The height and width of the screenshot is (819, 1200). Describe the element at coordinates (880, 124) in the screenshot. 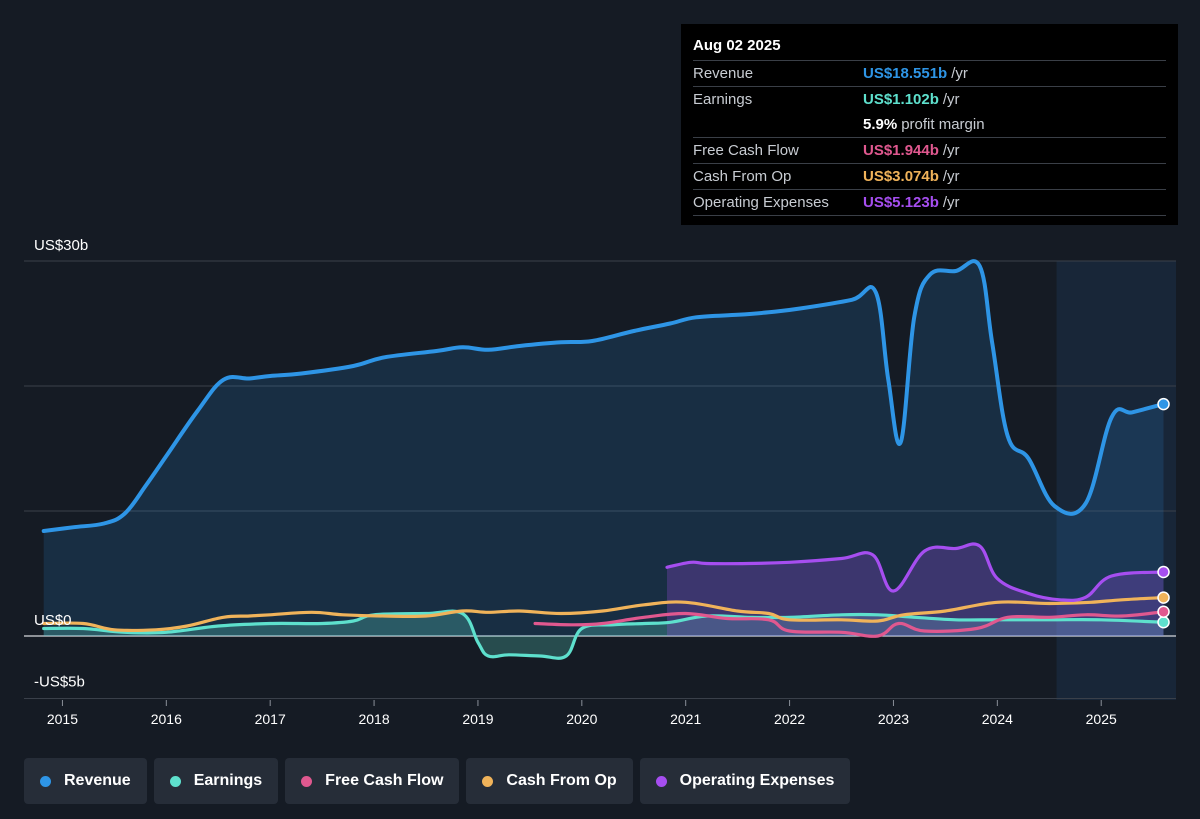

I see `tooltip-value: 5.9%` at that location.